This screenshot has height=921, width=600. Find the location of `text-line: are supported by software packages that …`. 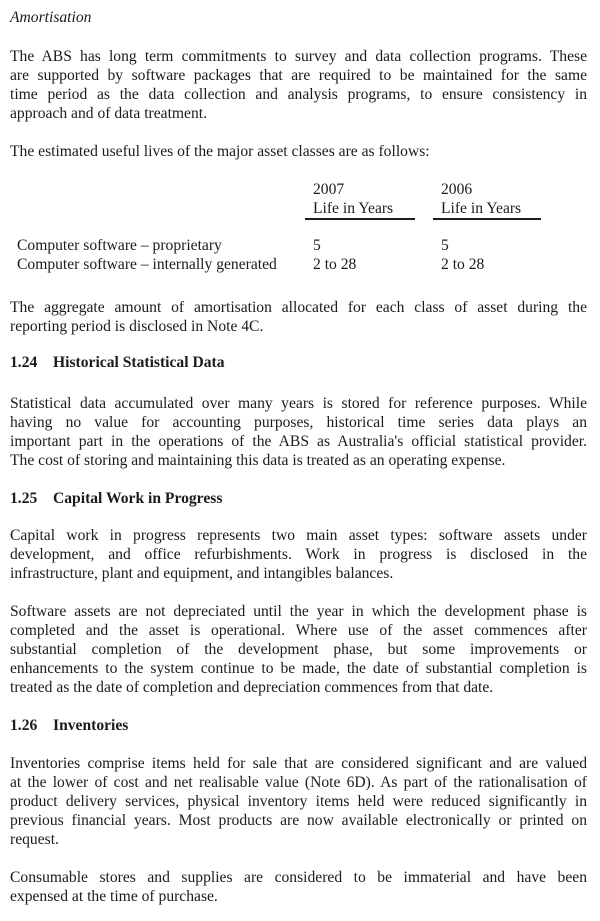

text-line: are supported by software packages that … is located at coordinates (298, 75).